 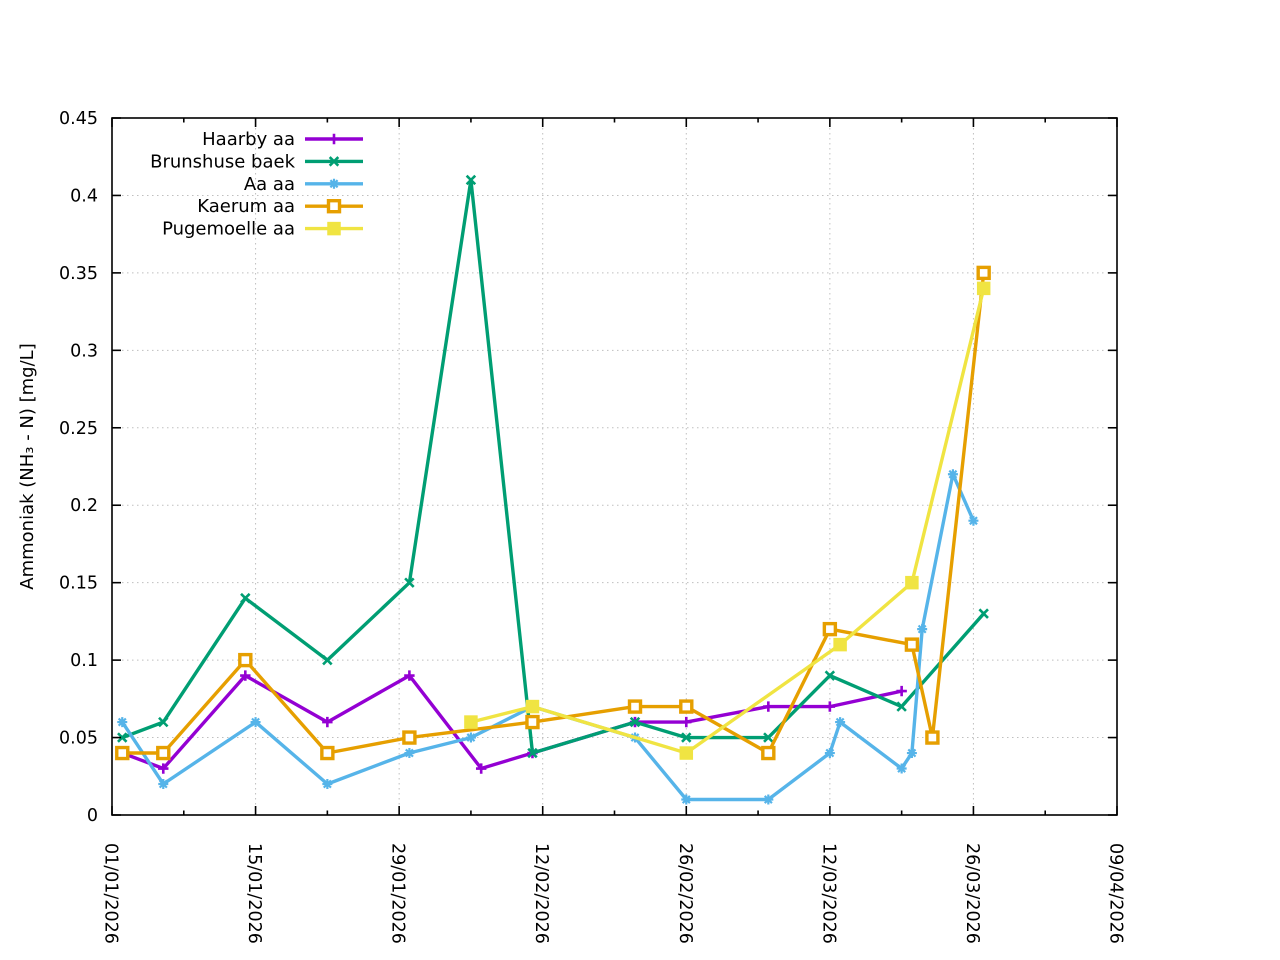 I want to click on y-tick-label: 0.05, so click(x=78, y=739).